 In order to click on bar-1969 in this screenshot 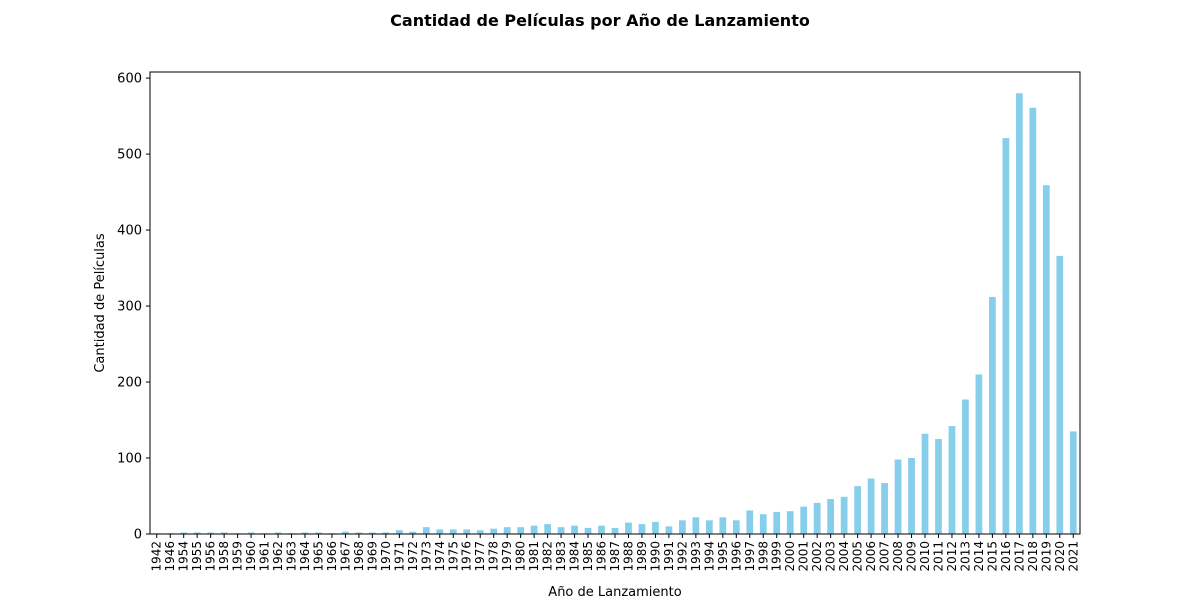, I will do `click(372, 533)`.